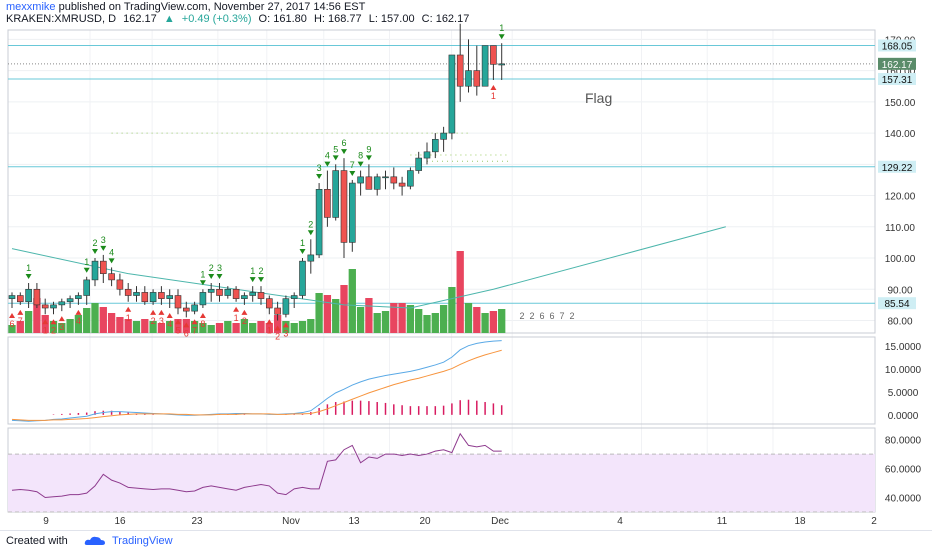 The image size is (932, 551). What do you see at coordinates (897, 80) in the screenshot?
I see `level-price-text: 157.31` at bounding box center [897, 80].